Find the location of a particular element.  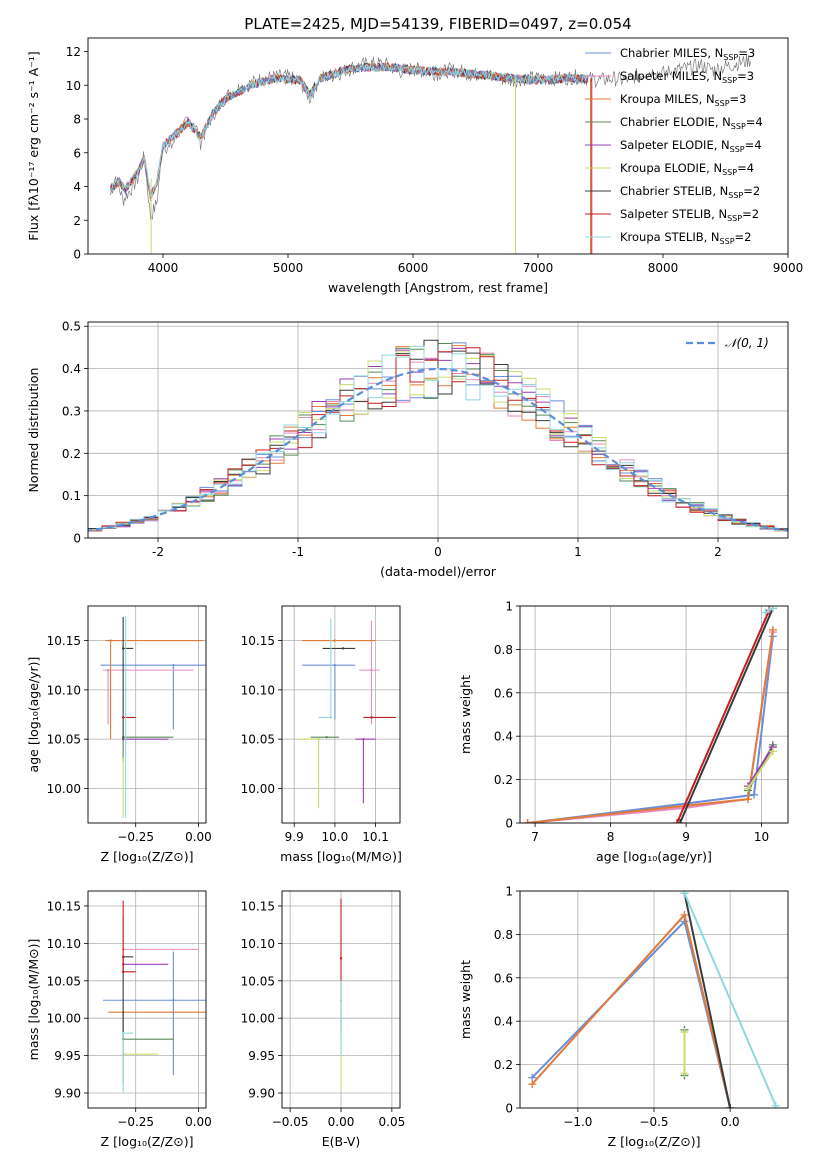

x-tick-label: −0.5 is located at coordinates (653, 1122).